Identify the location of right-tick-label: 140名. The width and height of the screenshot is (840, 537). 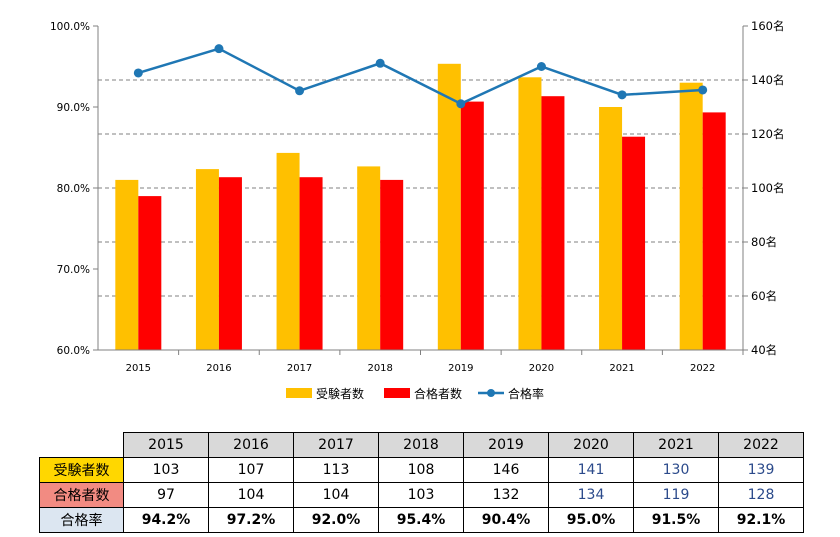
(767, 80).